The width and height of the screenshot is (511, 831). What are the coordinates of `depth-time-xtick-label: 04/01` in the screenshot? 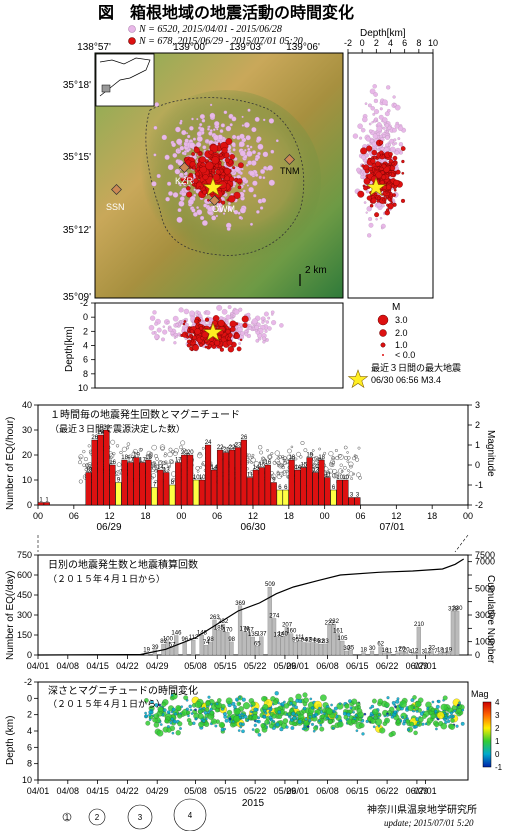 It's located at (38, 791).